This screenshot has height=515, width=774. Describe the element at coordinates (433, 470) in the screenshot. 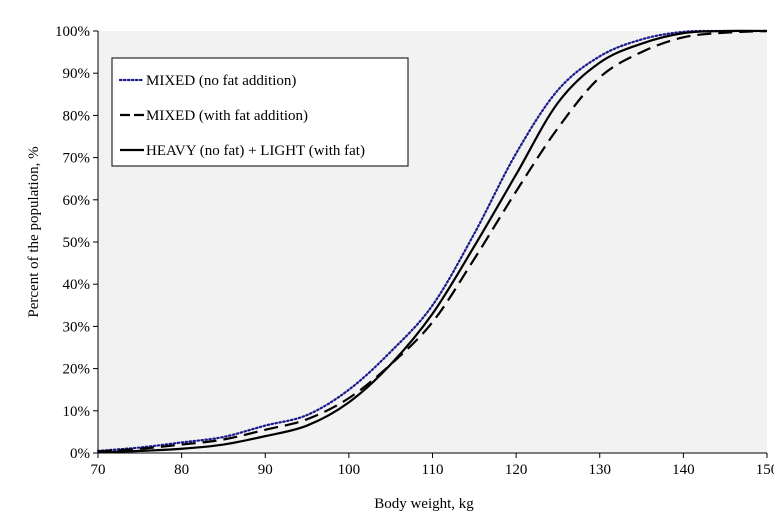

I see `x-tick-label: 110` at that location.